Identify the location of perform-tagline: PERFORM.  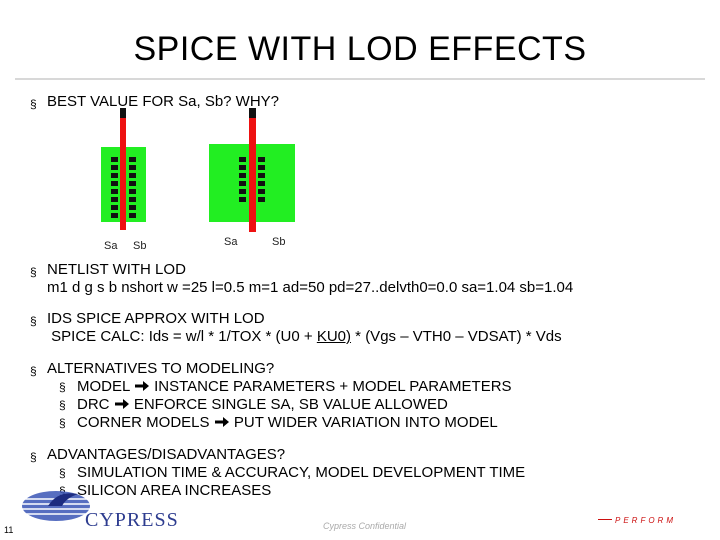
(645, 520).